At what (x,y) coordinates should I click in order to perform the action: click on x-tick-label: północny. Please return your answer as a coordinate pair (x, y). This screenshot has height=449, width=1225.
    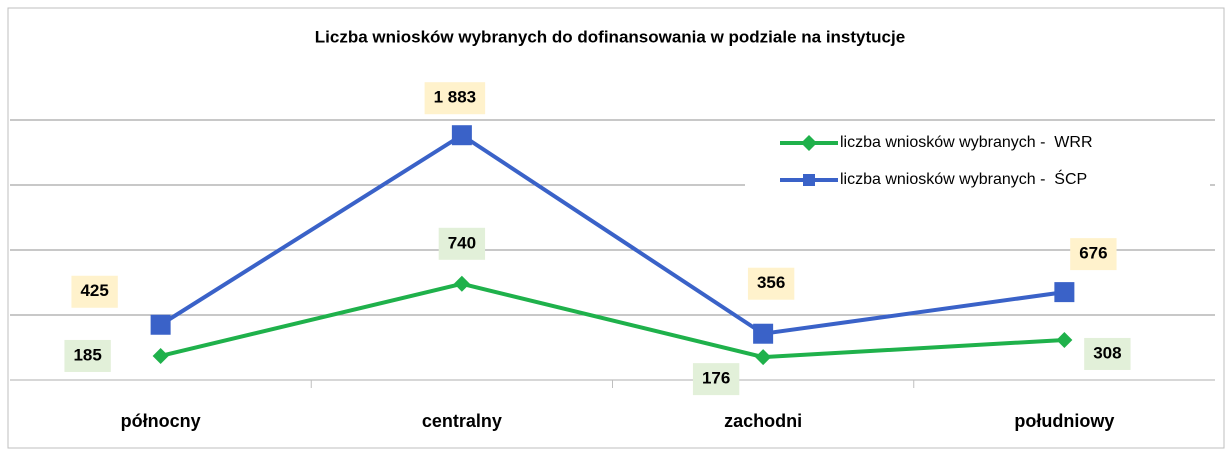
    Looking at the image, I should click on (161, 421).